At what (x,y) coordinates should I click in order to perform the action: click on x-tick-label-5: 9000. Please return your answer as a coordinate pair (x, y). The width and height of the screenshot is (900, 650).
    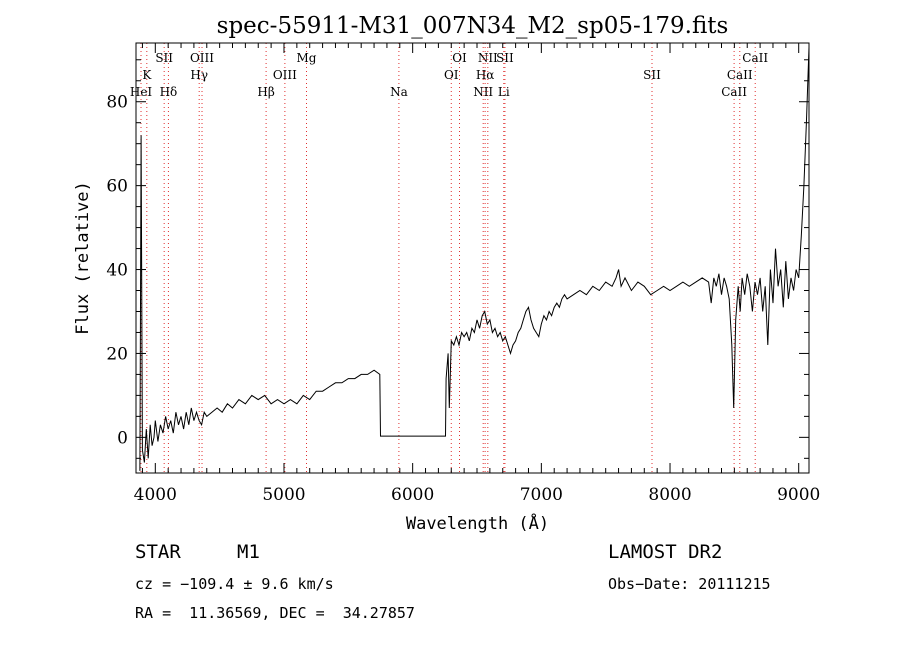
    Looking at the image, I should click on (798, 495).